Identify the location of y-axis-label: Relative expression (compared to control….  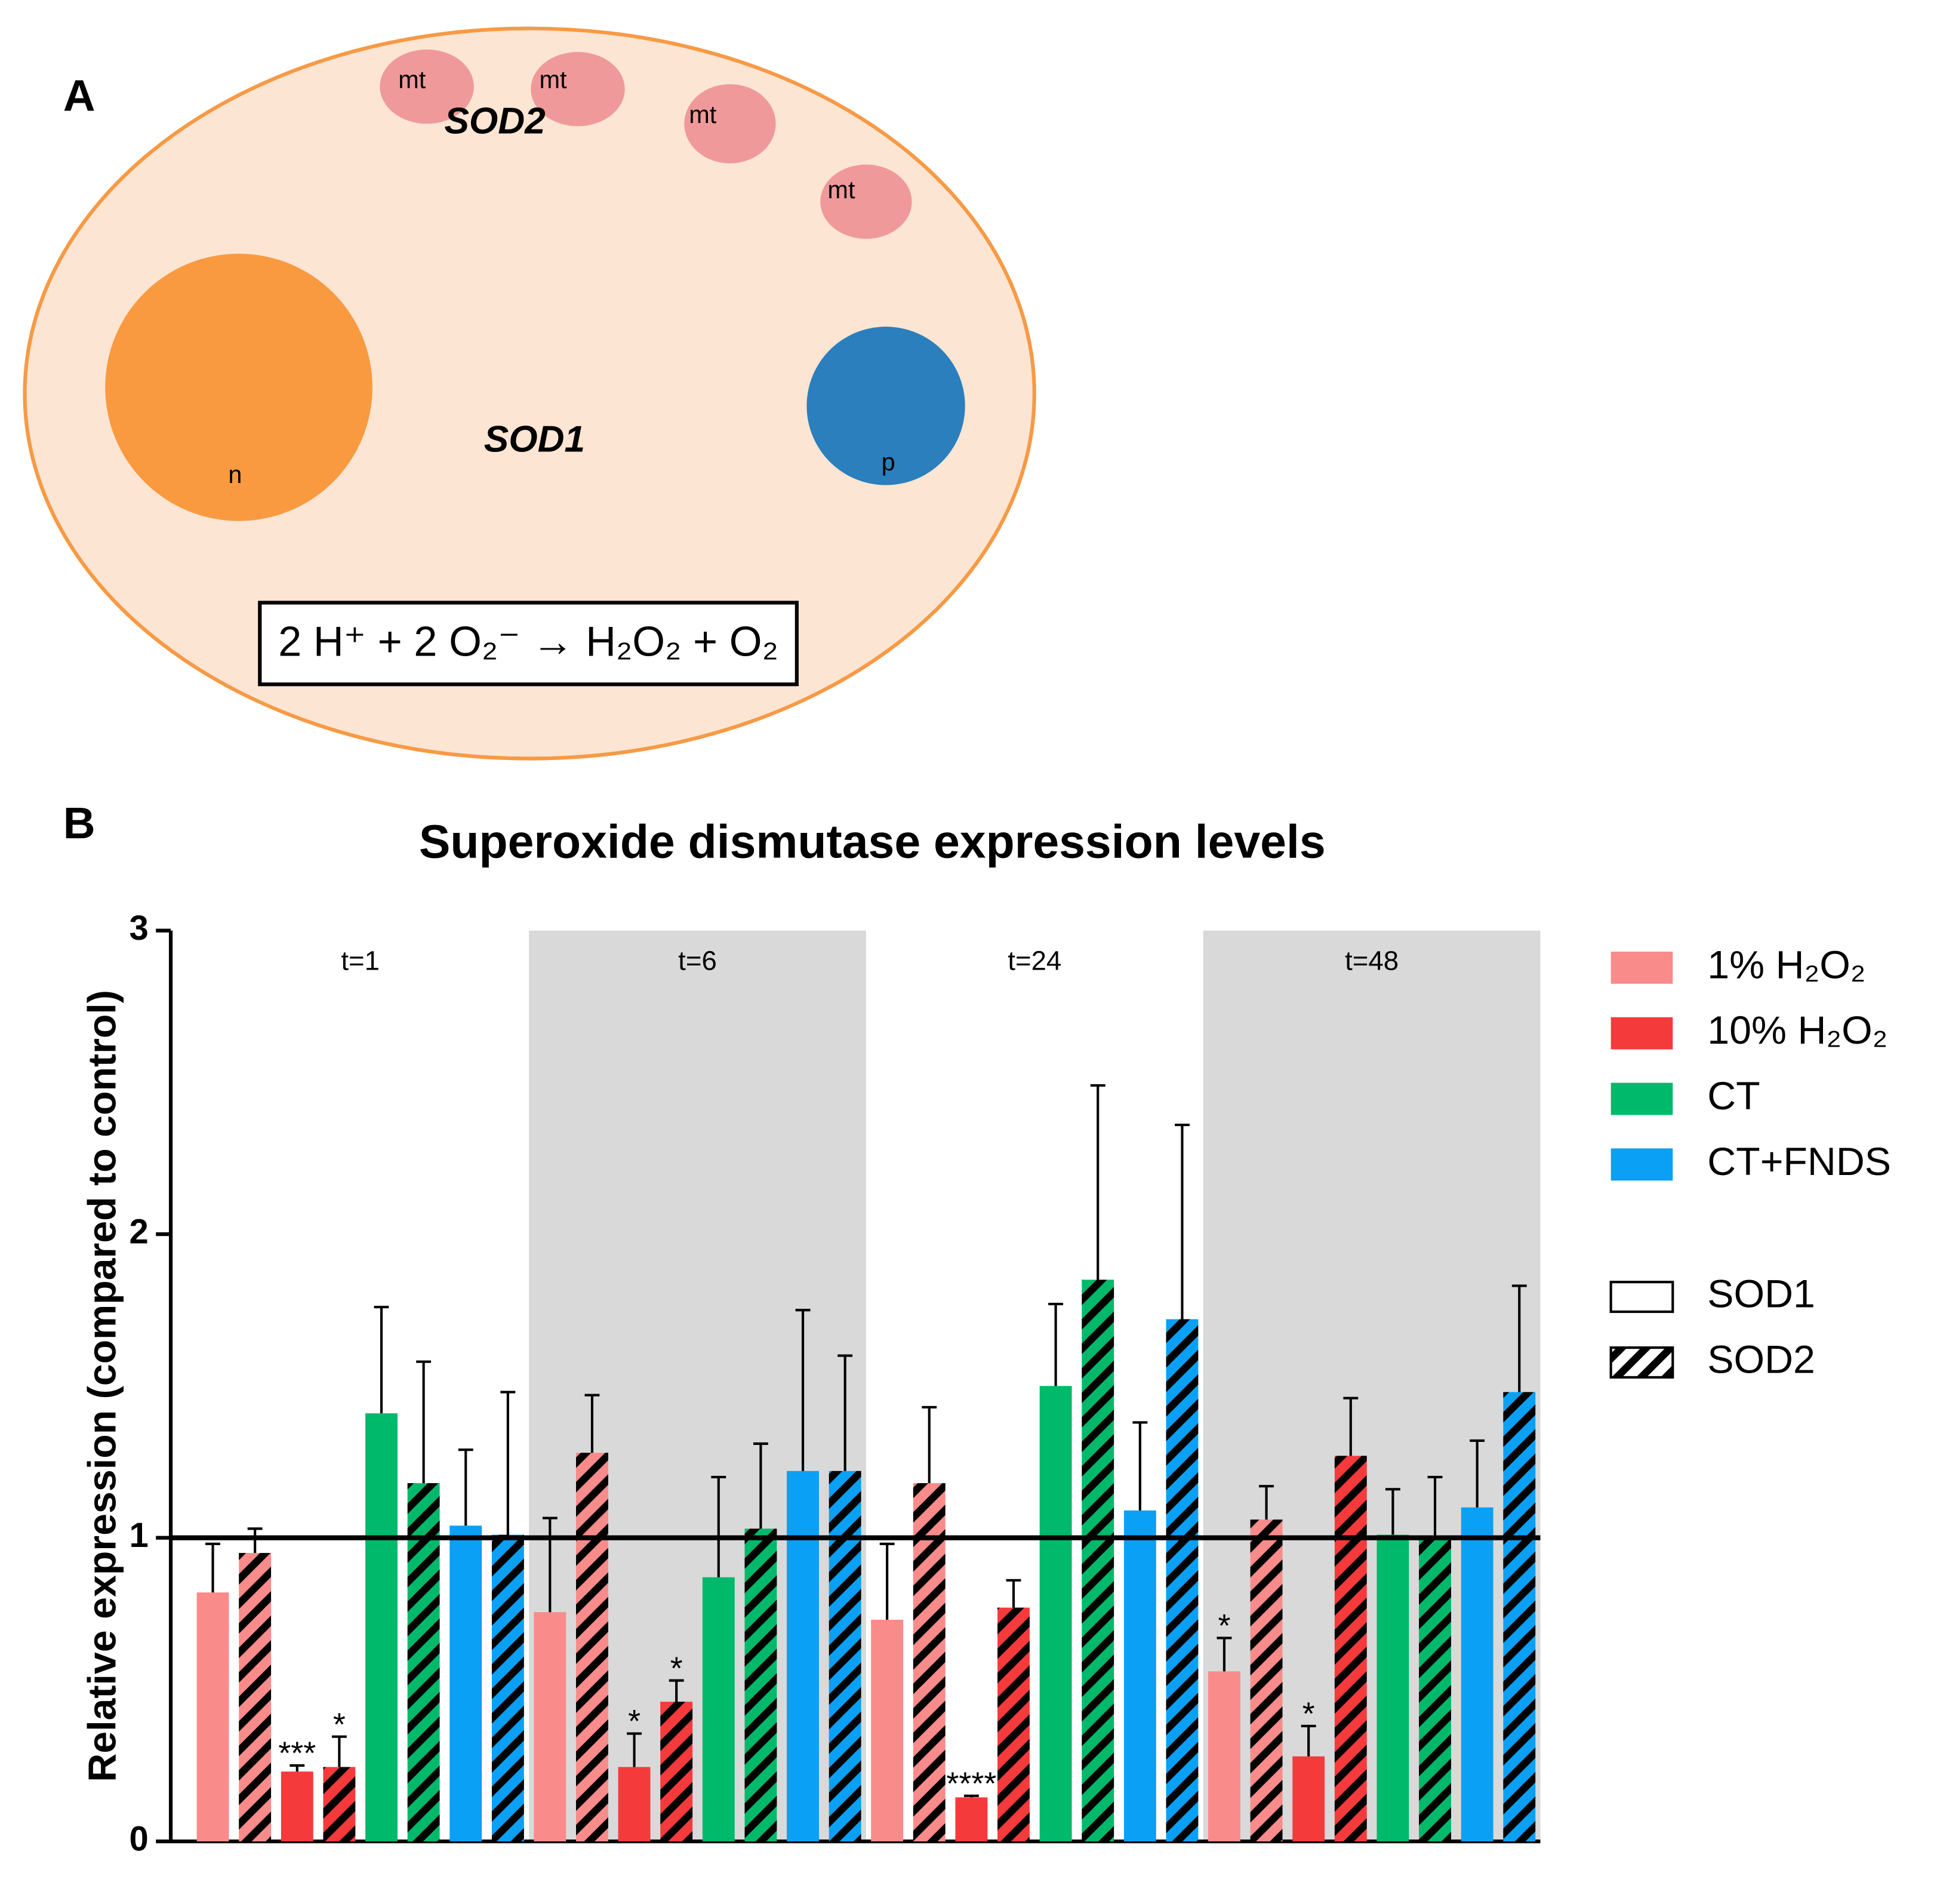
(103, 1386).